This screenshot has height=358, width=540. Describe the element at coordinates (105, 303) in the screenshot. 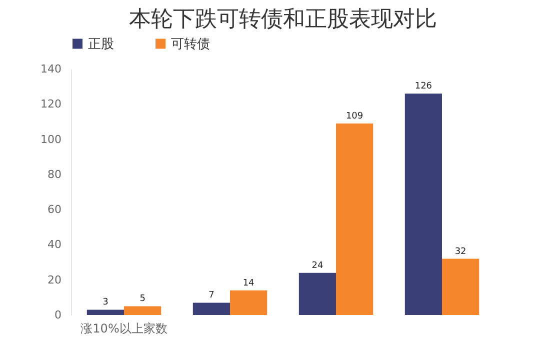

I see `data-label: 3` at that location.